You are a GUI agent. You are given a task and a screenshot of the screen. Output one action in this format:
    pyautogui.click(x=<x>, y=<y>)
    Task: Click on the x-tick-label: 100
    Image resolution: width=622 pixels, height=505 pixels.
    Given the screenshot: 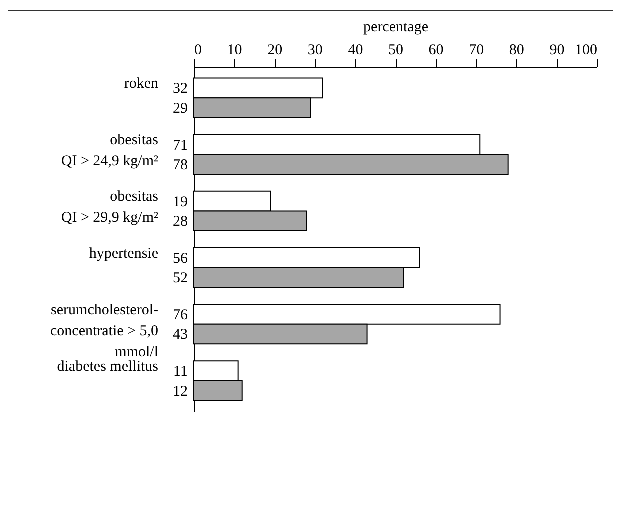 What is the action you would take?
    pyautogui.click(x=586, y=50)
    